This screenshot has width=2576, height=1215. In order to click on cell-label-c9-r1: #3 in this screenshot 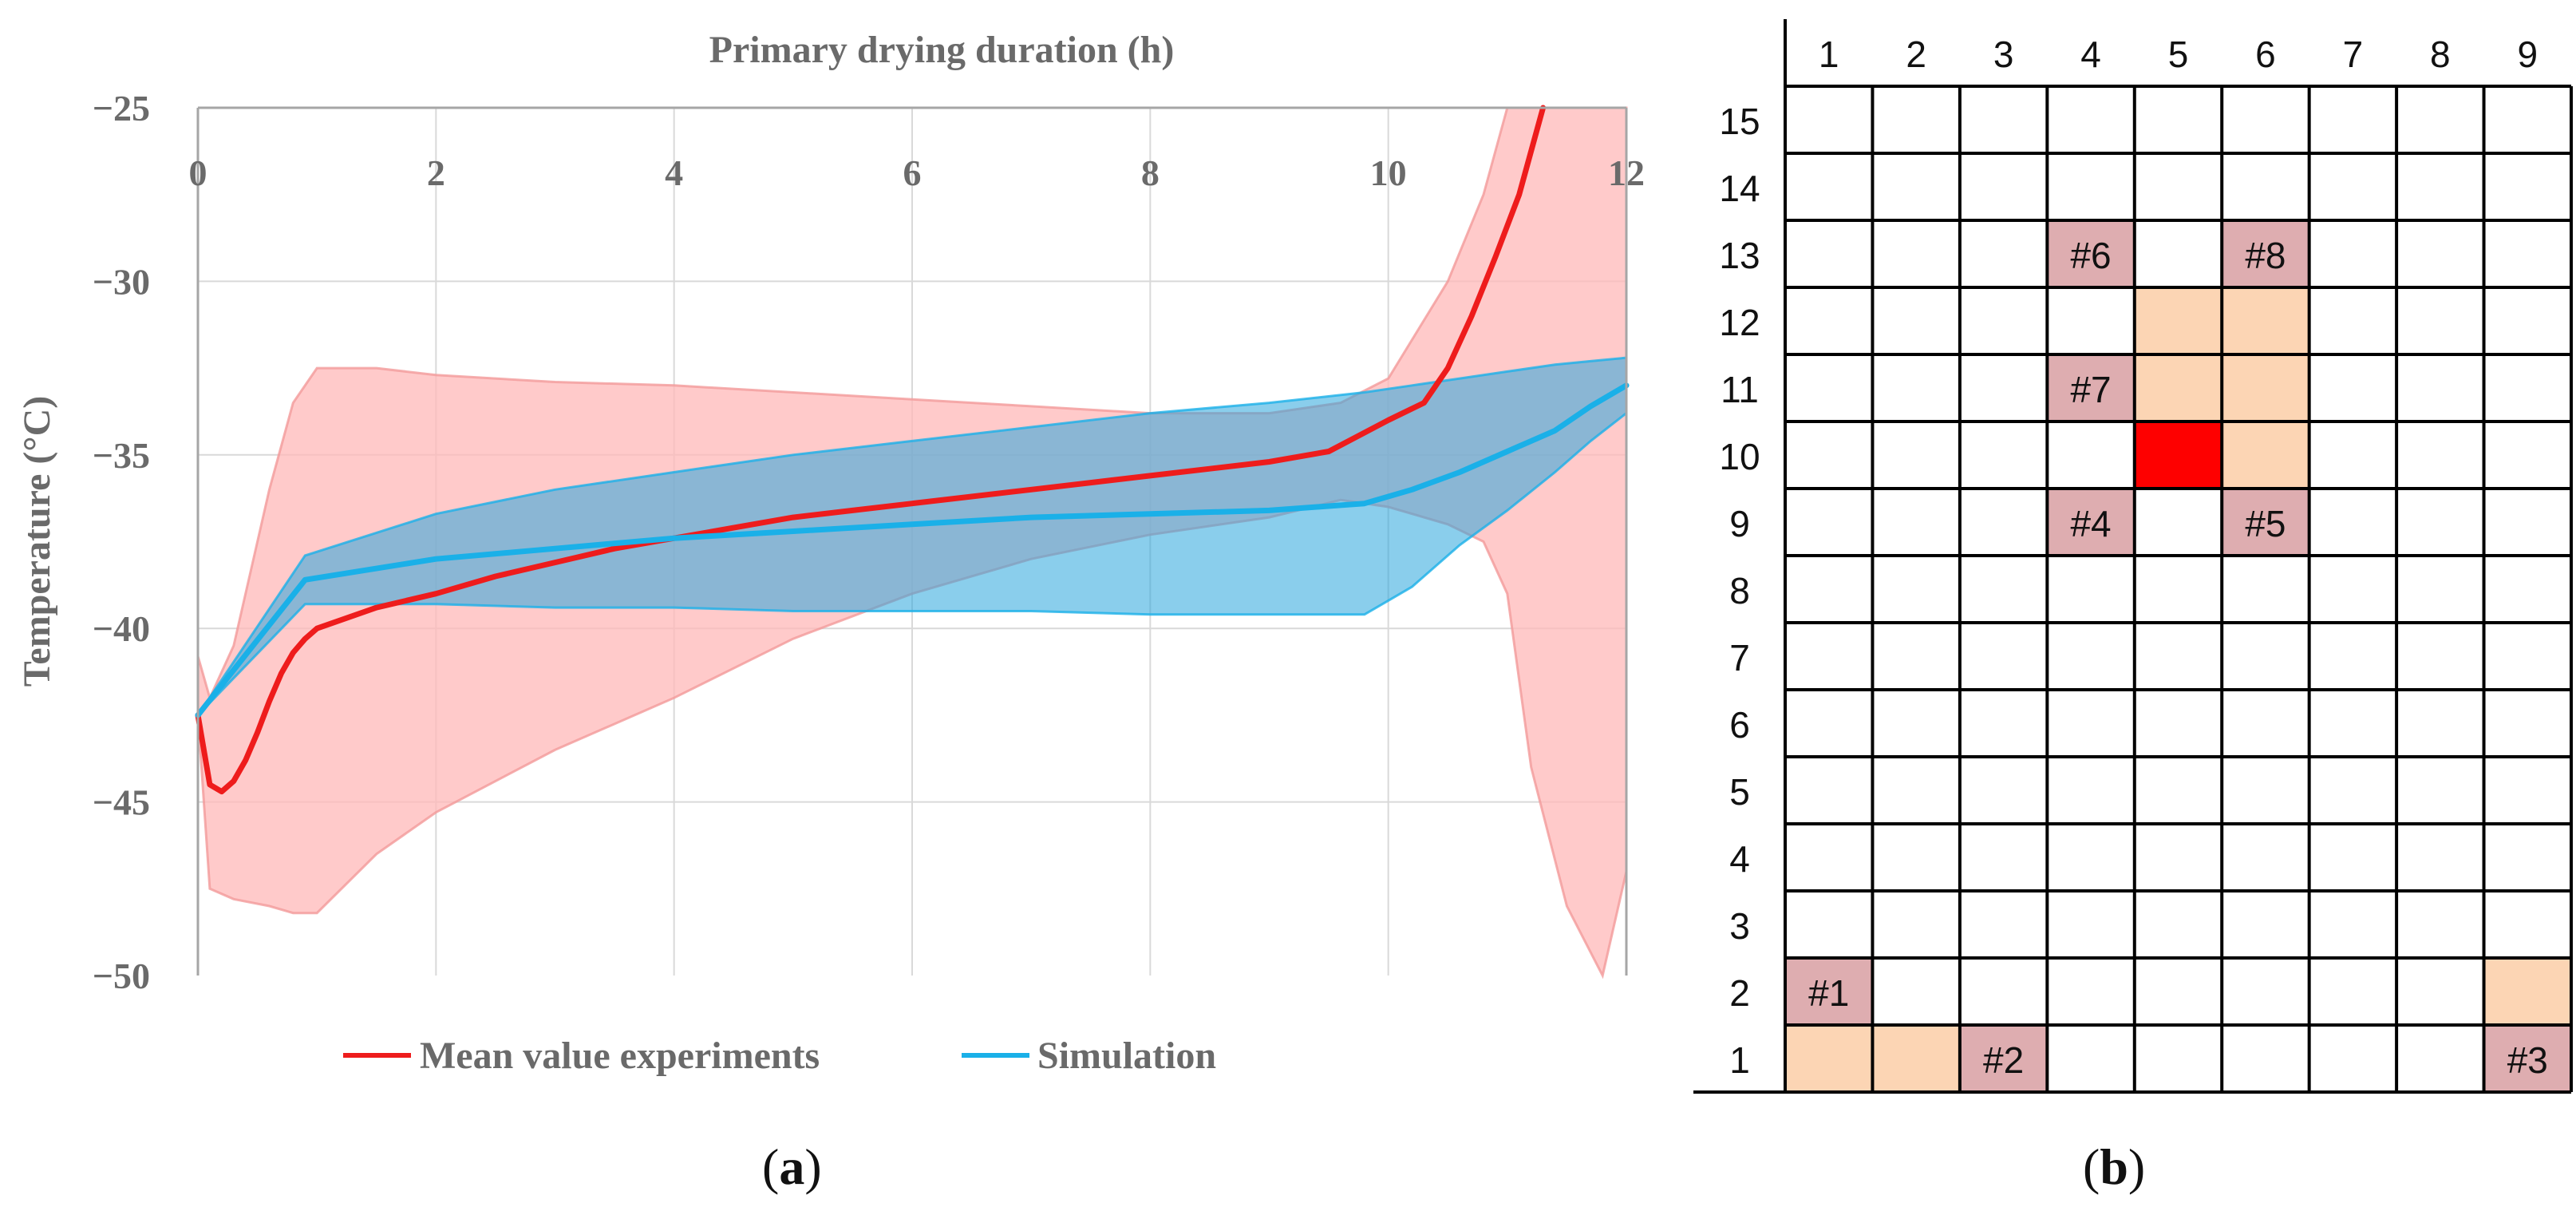, I will do `click(2527, 1060)`.